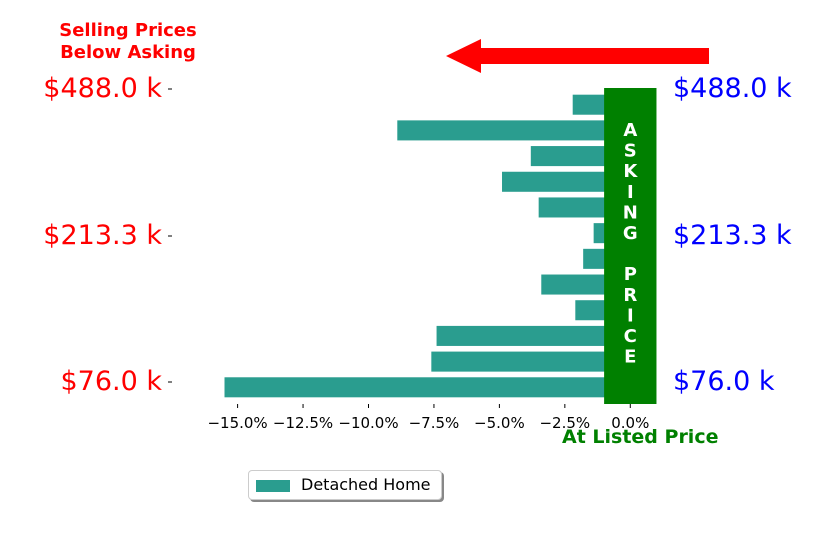 This screenshot has height=541, width=834. What do you see at coordinates (724, 381) in the screenshot?
I see `right-price-label-bottom: $76.0 k` at bounding box center [724, 381].